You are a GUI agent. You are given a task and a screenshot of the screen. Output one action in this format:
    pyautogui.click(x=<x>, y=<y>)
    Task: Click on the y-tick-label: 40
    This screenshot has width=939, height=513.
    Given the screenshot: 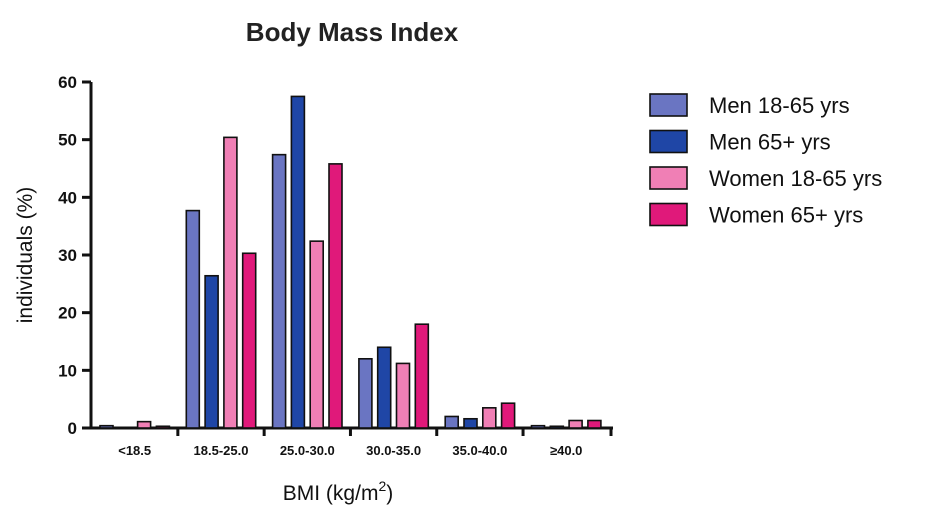 What is the action you would take?
    pyautogui.click(x=67, y=197)
    